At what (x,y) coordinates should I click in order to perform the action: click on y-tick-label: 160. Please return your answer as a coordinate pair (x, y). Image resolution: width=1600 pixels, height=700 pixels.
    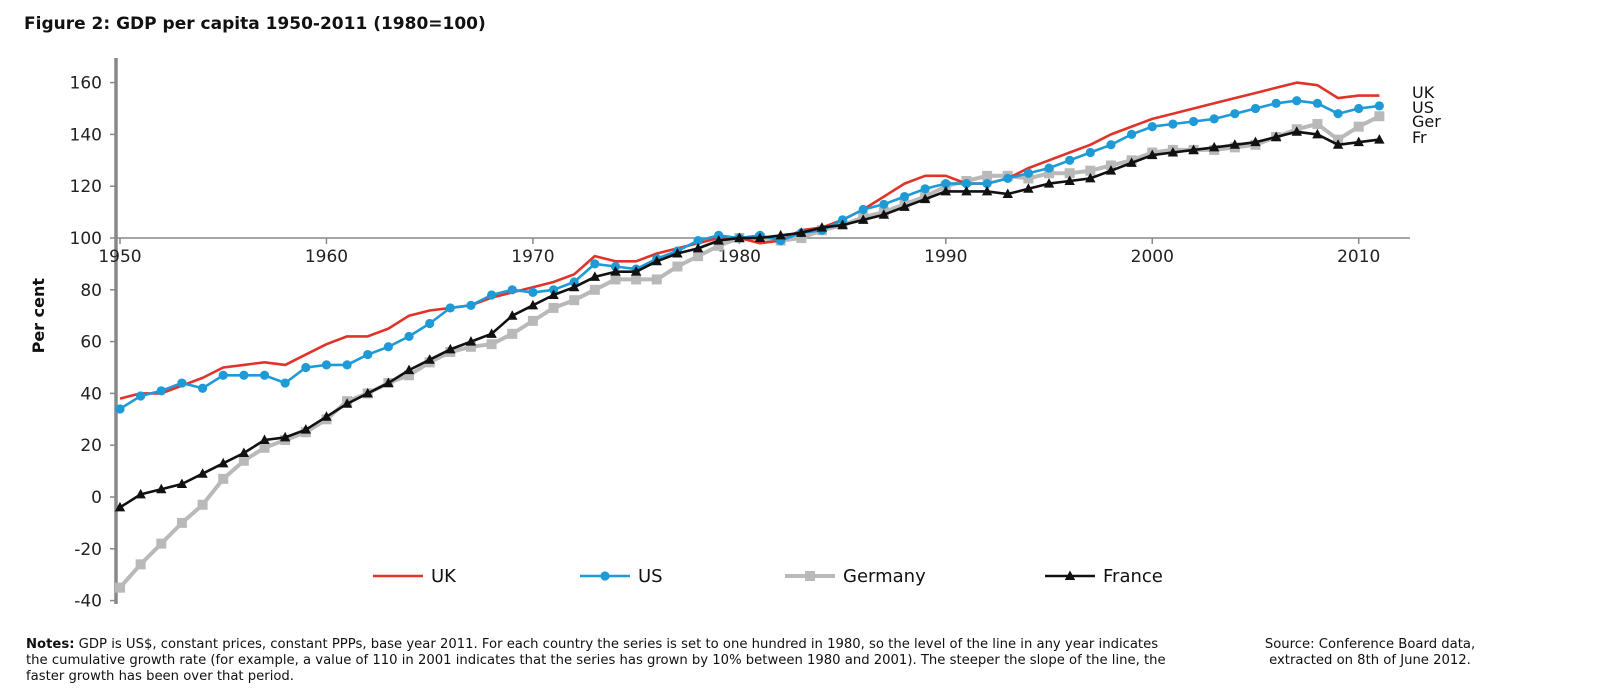
    Looking at the image, I should click on (86, 84).